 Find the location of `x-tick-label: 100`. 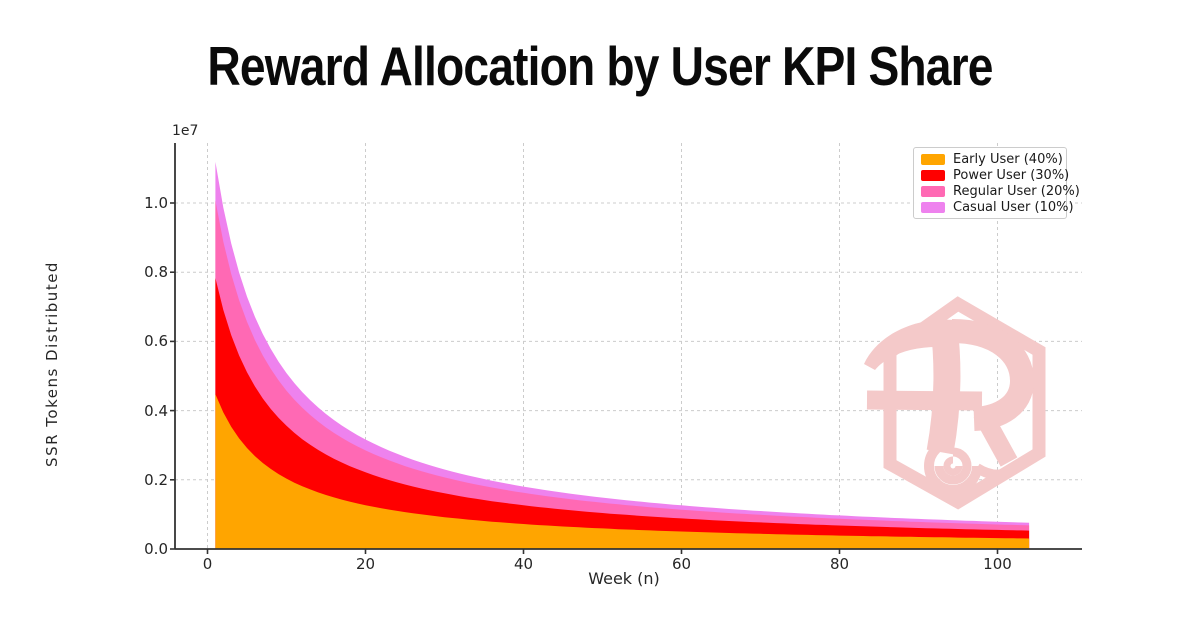

x-tick-label: 100 is located at coordinates (997, 564).